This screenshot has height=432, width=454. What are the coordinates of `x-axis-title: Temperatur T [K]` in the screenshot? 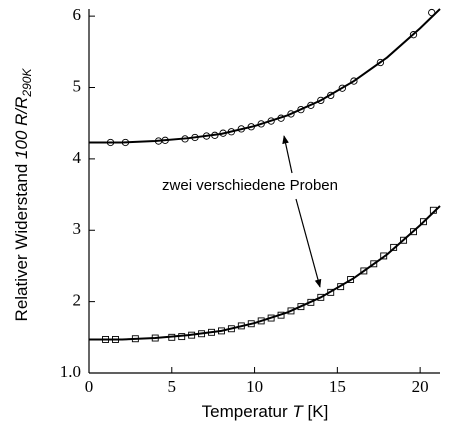 It's located at (265, 411).